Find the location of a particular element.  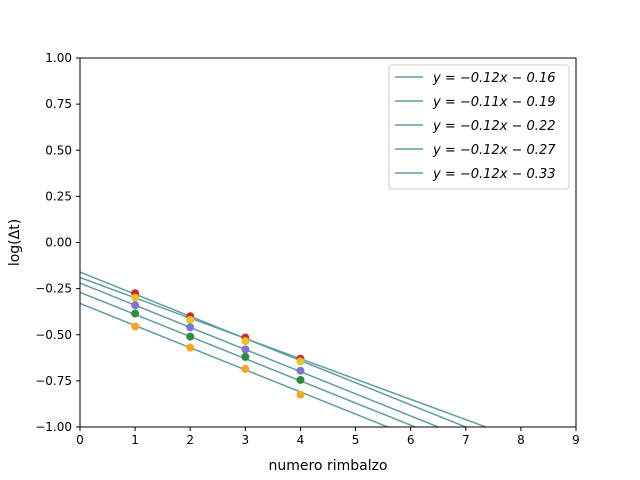

y-tick-label: −0.50 is located at coordinates (53, 335).